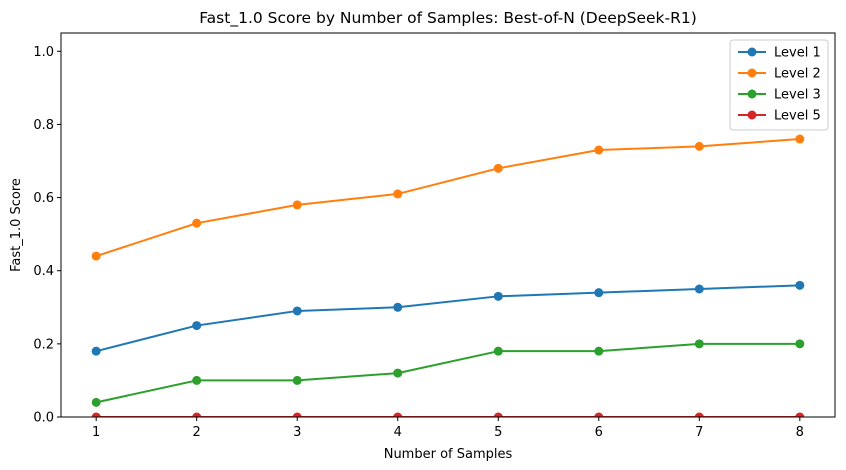  I want to click on x-tick-label: 8, so click(800, 432).